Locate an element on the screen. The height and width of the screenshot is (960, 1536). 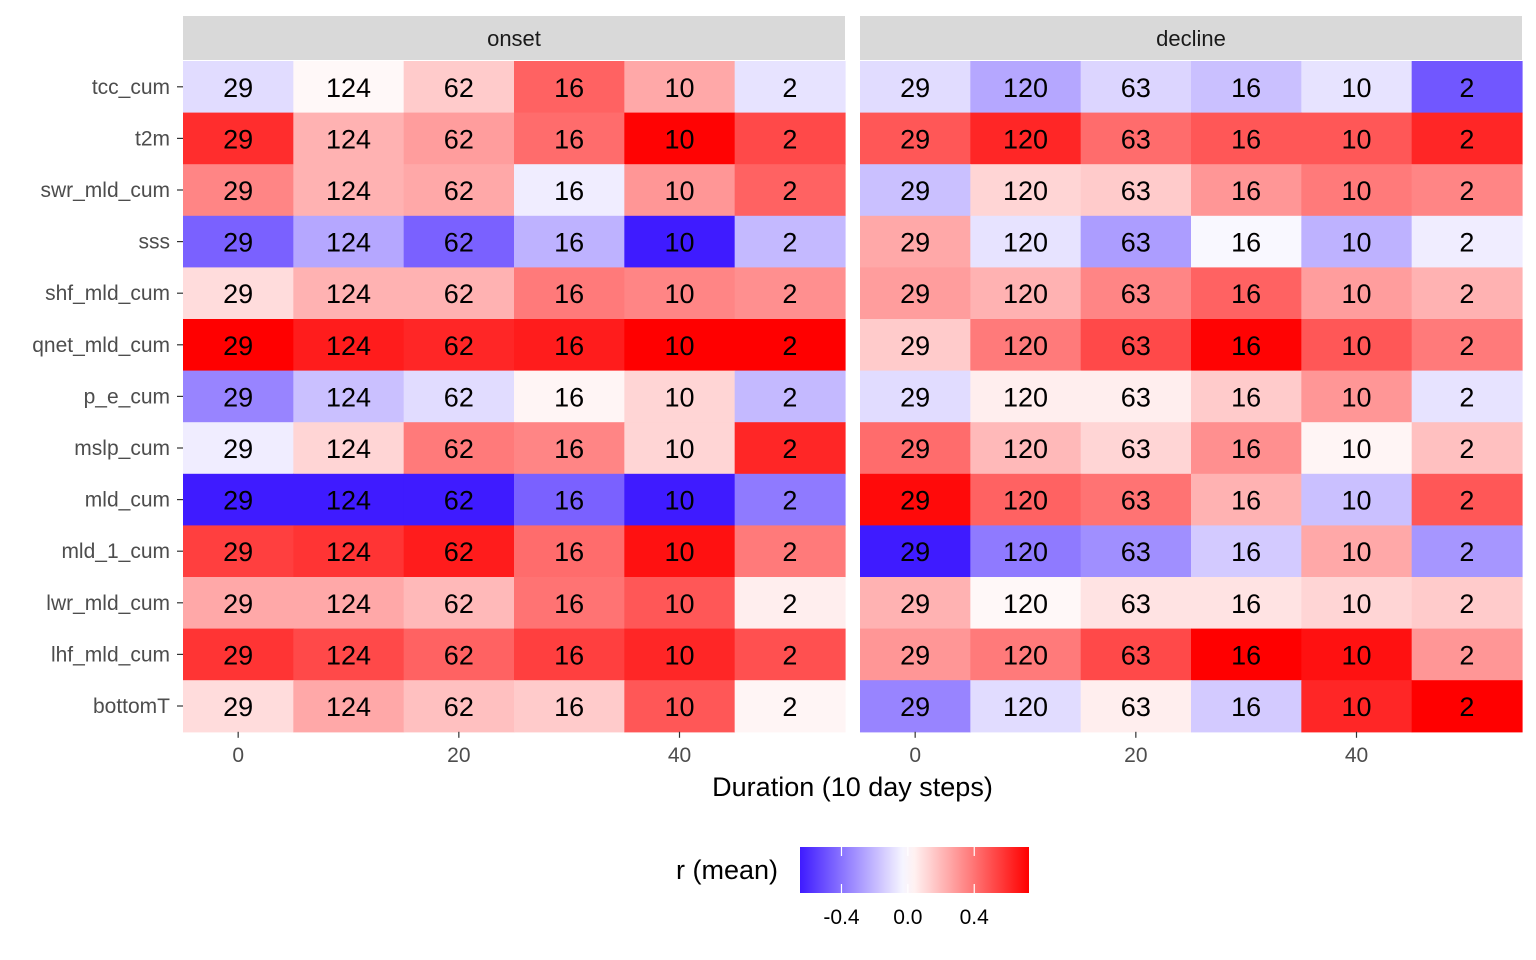
facet-strip is located at coordinates (514, 38).